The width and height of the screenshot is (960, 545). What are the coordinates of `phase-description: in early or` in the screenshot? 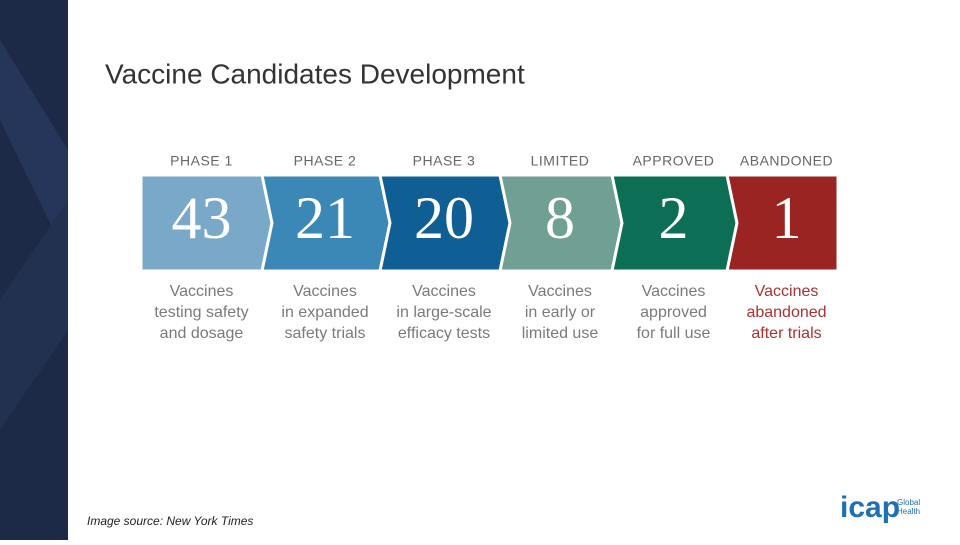 It's located at (560, 312).